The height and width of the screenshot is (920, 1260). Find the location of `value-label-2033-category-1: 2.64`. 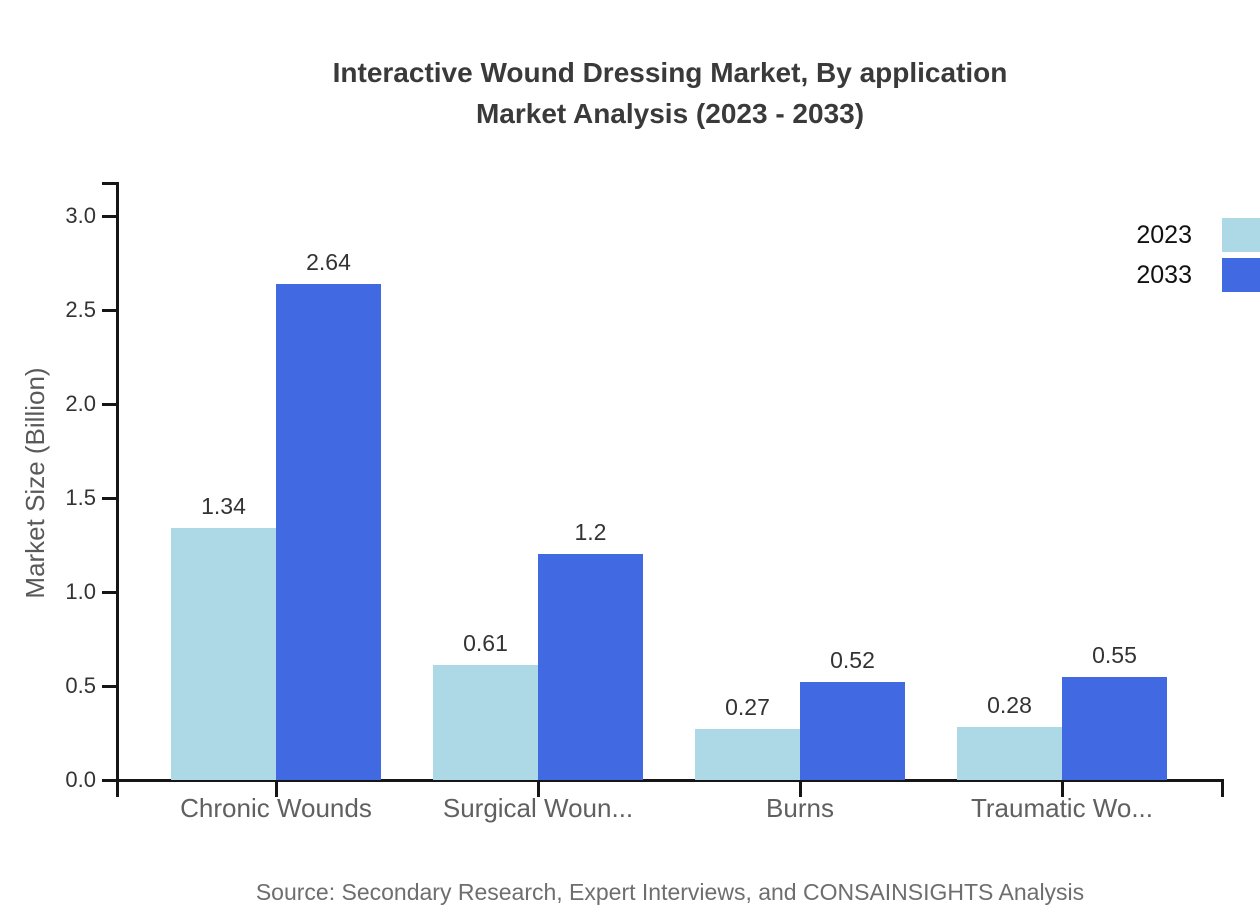

value-label-2033-category-1: 2.64 is located at coordinates (328, 262).